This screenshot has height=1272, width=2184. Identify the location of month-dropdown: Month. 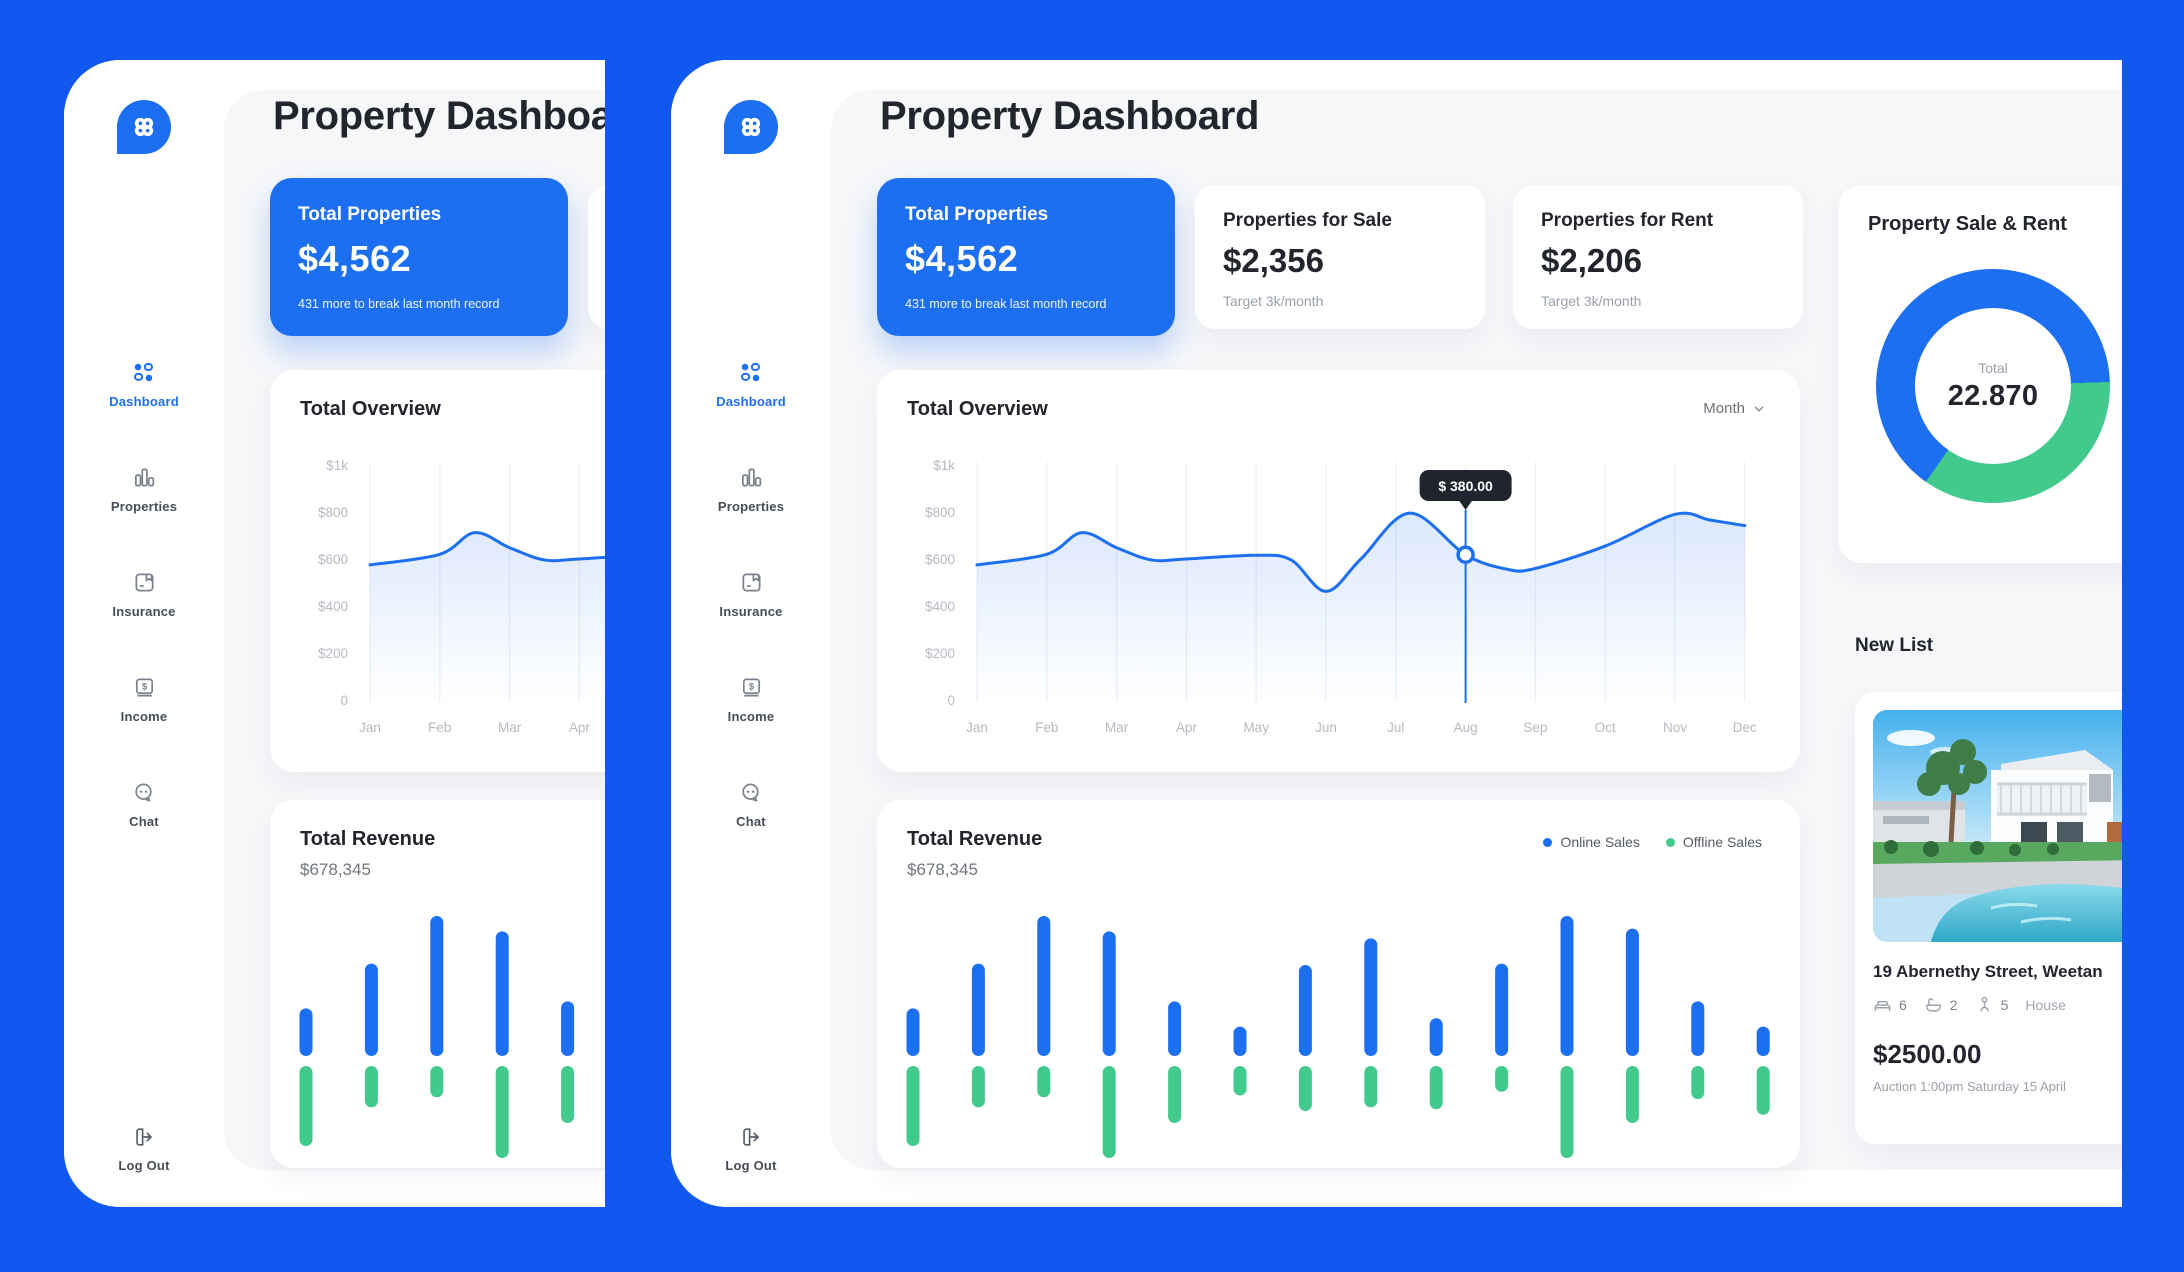
(1734, 408).